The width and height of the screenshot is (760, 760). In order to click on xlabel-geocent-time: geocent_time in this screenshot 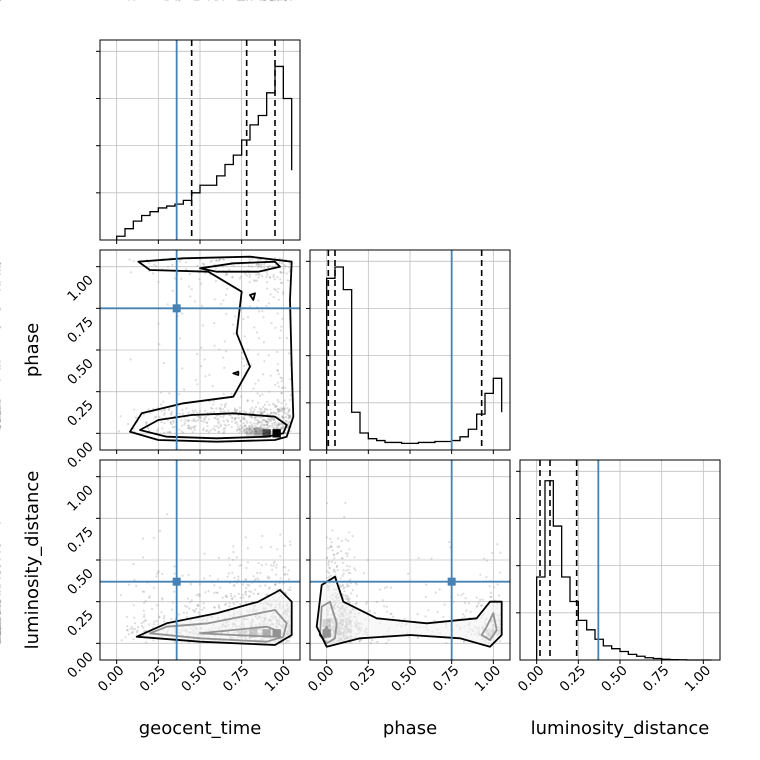, I will do `click(200, 728)`.